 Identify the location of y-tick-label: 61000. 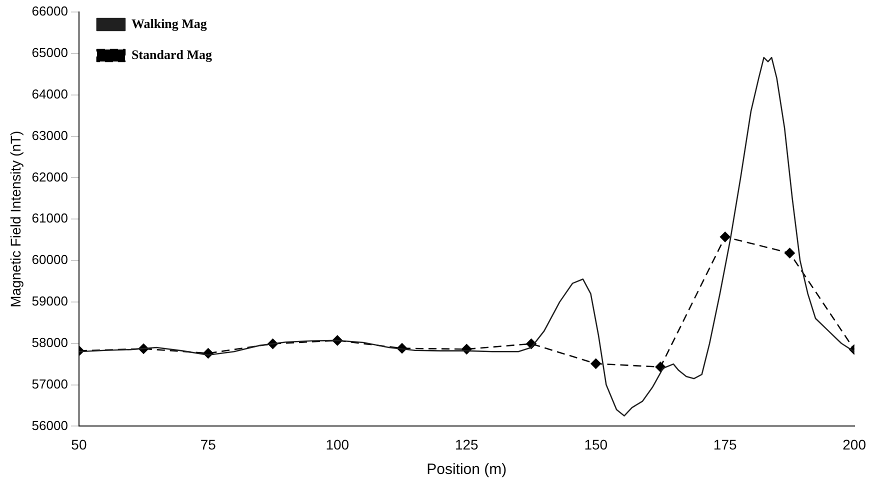
(50, 218).